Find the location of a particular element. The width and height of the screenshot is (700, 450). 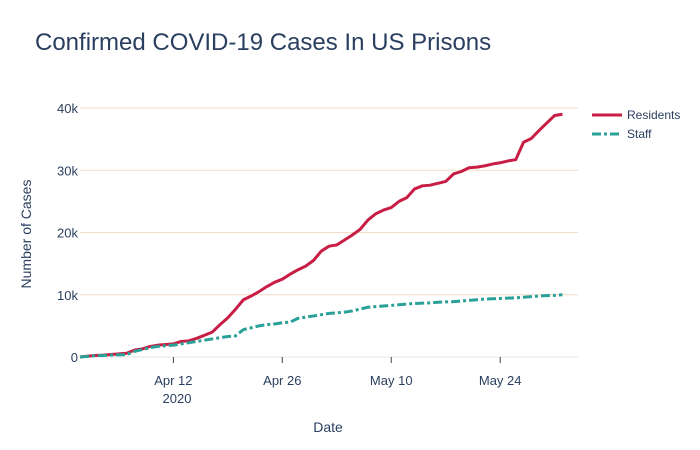

legend-label: Residents is located at coordinates (653, 115).